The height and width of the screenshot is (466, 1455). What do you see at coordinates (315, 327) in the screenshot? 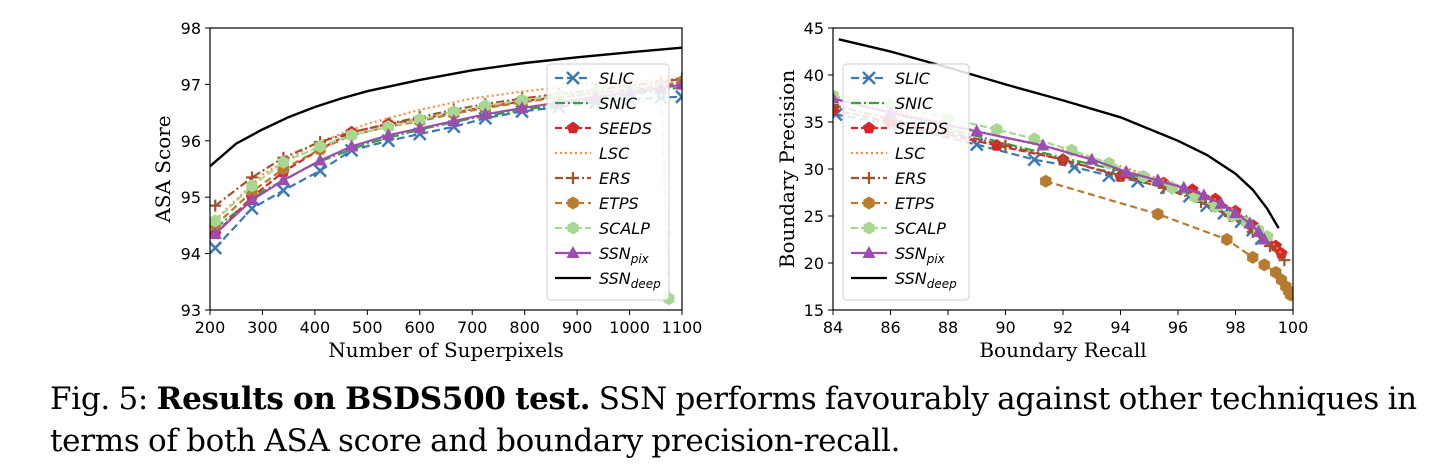
I see `x-tick-label: 400` at bounding box center [315, 327].